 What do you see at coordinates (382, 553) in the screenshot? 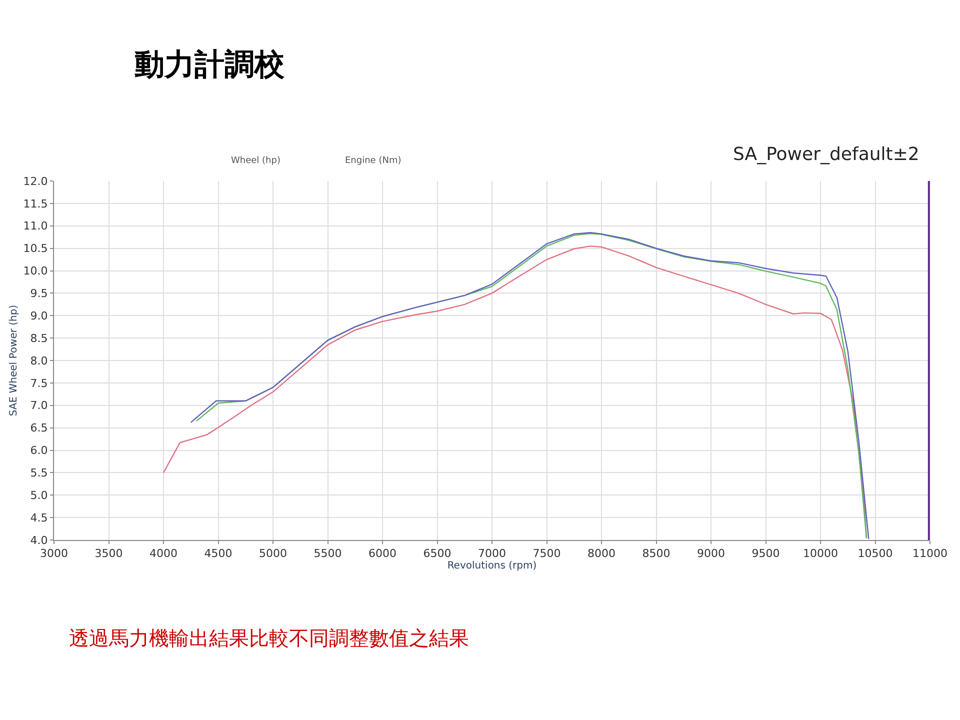
I see `x-tick-label: 6000` at bounding box center [382, 553].